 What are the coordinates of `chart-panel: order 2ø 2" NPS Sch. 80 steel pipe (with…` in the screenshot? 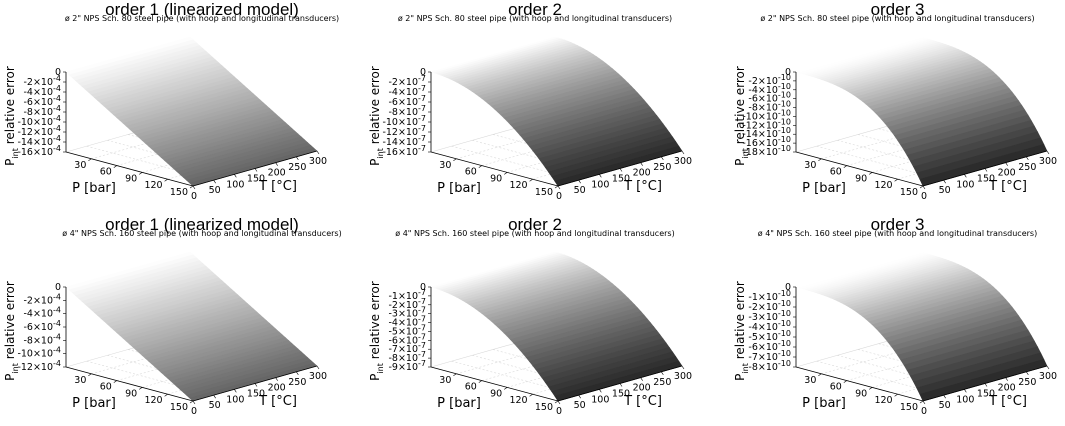 It's located at (530, 101).